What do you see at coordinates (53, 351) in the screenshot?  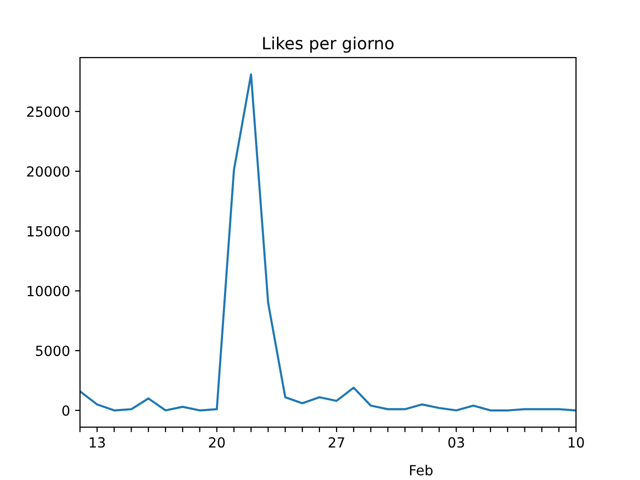 I see `y-tick-label: 5000` at bounding box center [53, 351].